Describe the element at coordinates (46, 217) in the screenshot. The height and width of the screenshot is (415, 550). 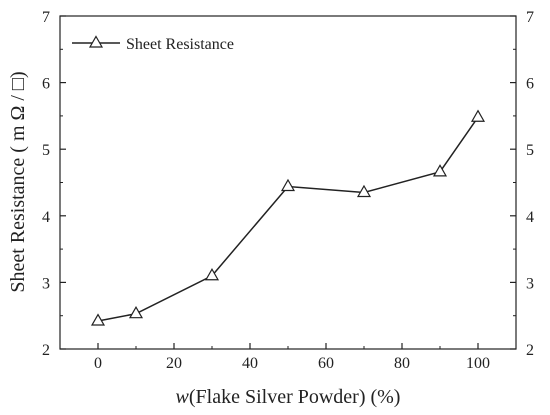
I see `y-tick-label-left-2: 4` at that location.